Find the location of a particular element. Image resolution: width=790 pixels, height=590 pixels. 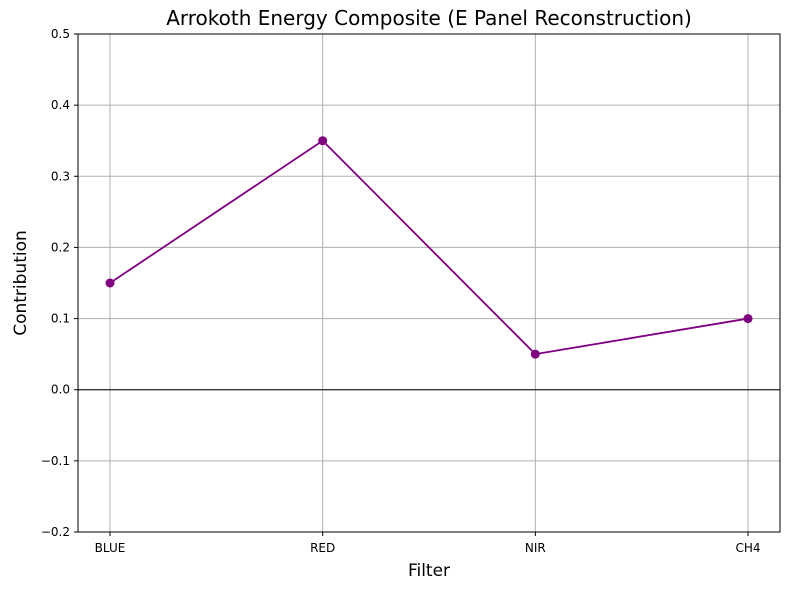

x-axis-ticks: BLUE RED NIR CH4 is located at coordinates (428, 543).